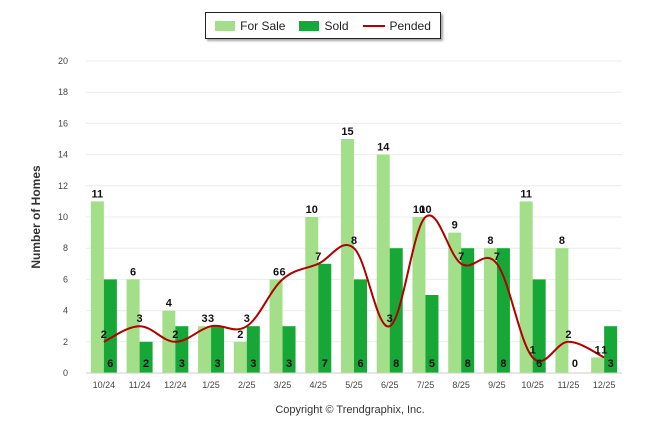 This screenshot has width=646, height=434. What do you see at coordinates (425, 210) in the screenshot?
I see `label-pended: 10` at bounding box center [425, 210].